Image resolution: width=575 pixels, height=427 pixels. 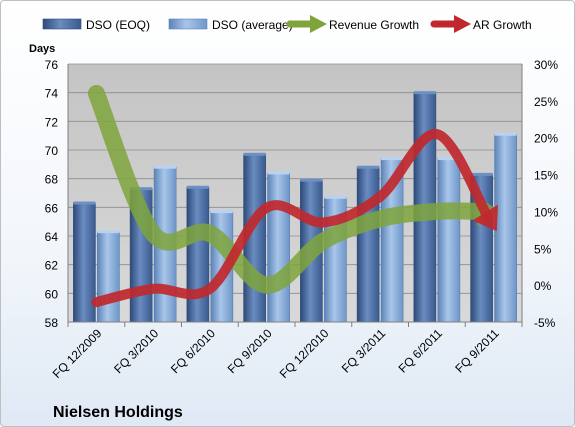 What do you see at coordinates (188, 24) in the screenshot?
I see `legend-swatch-dso-average` at bounding box center [188, 24].